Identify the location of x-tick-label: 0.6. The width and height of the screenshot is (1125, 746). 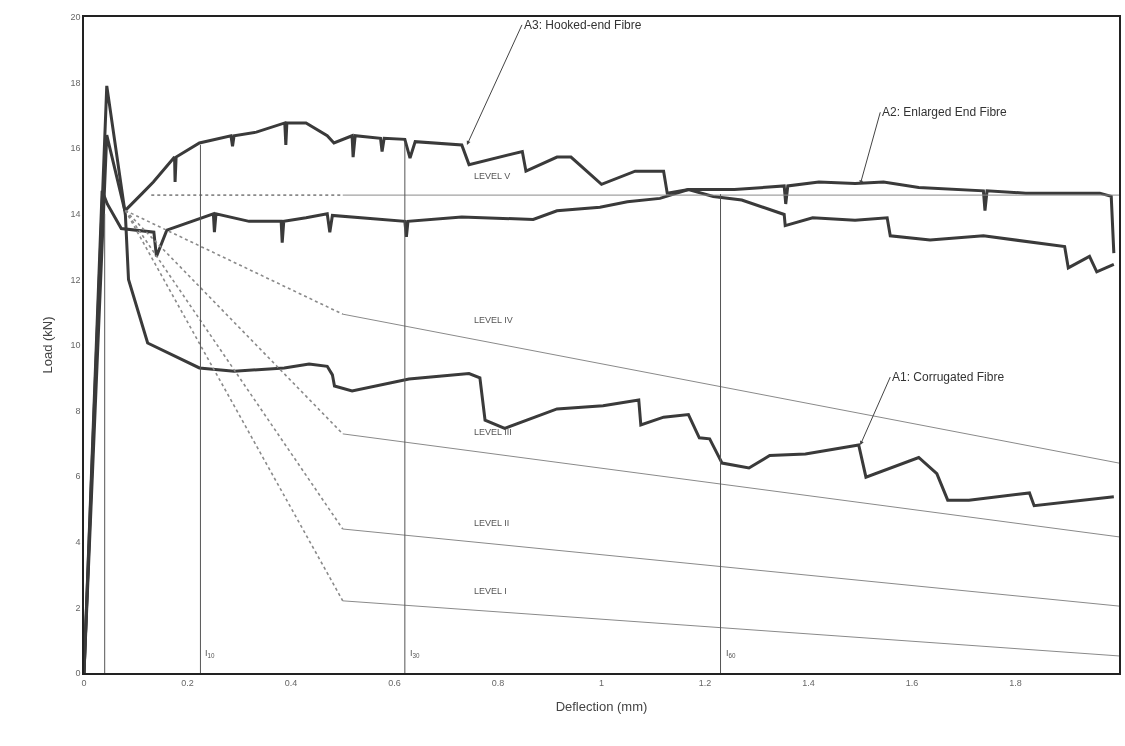
(394, 682).